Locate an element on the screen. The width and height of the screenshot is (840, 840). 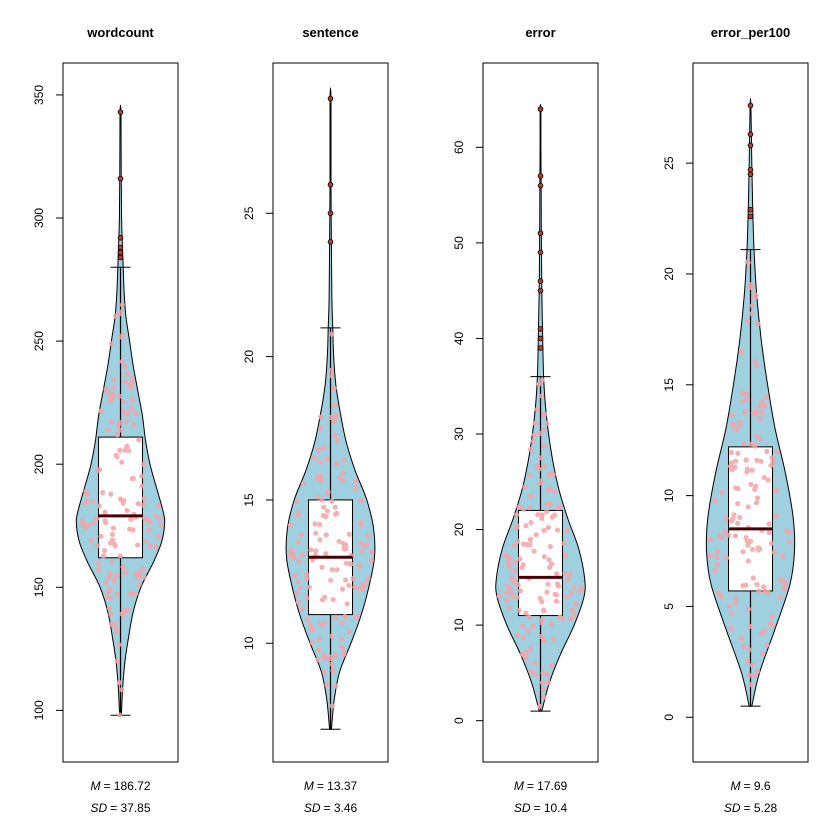
mean-value: = 17.69 is located at coordinates (547, 786).